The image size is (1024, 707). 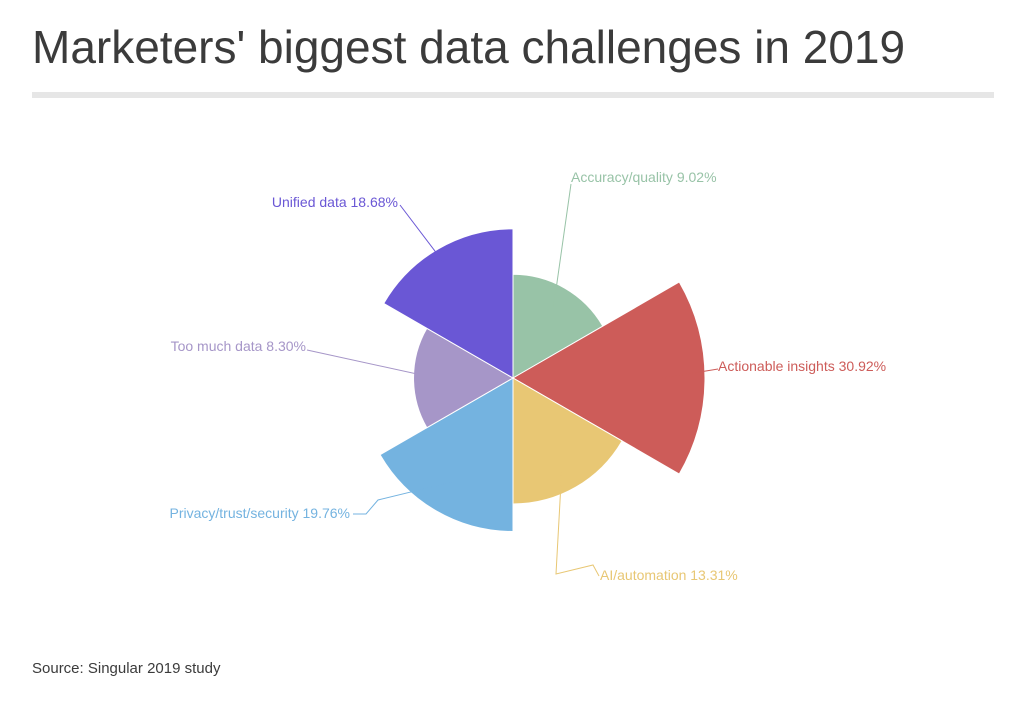 I want to click on slice-privacy-trust-security, so click(x=446, y=454).